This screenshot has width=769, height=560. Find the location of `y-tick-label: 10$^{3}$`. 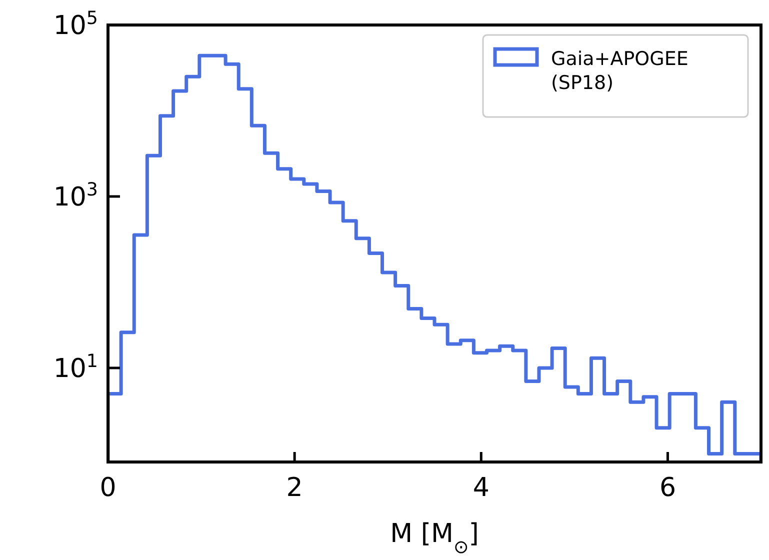

y-tick-label: 10$^{3}$ is located at coordinates (75, 195).